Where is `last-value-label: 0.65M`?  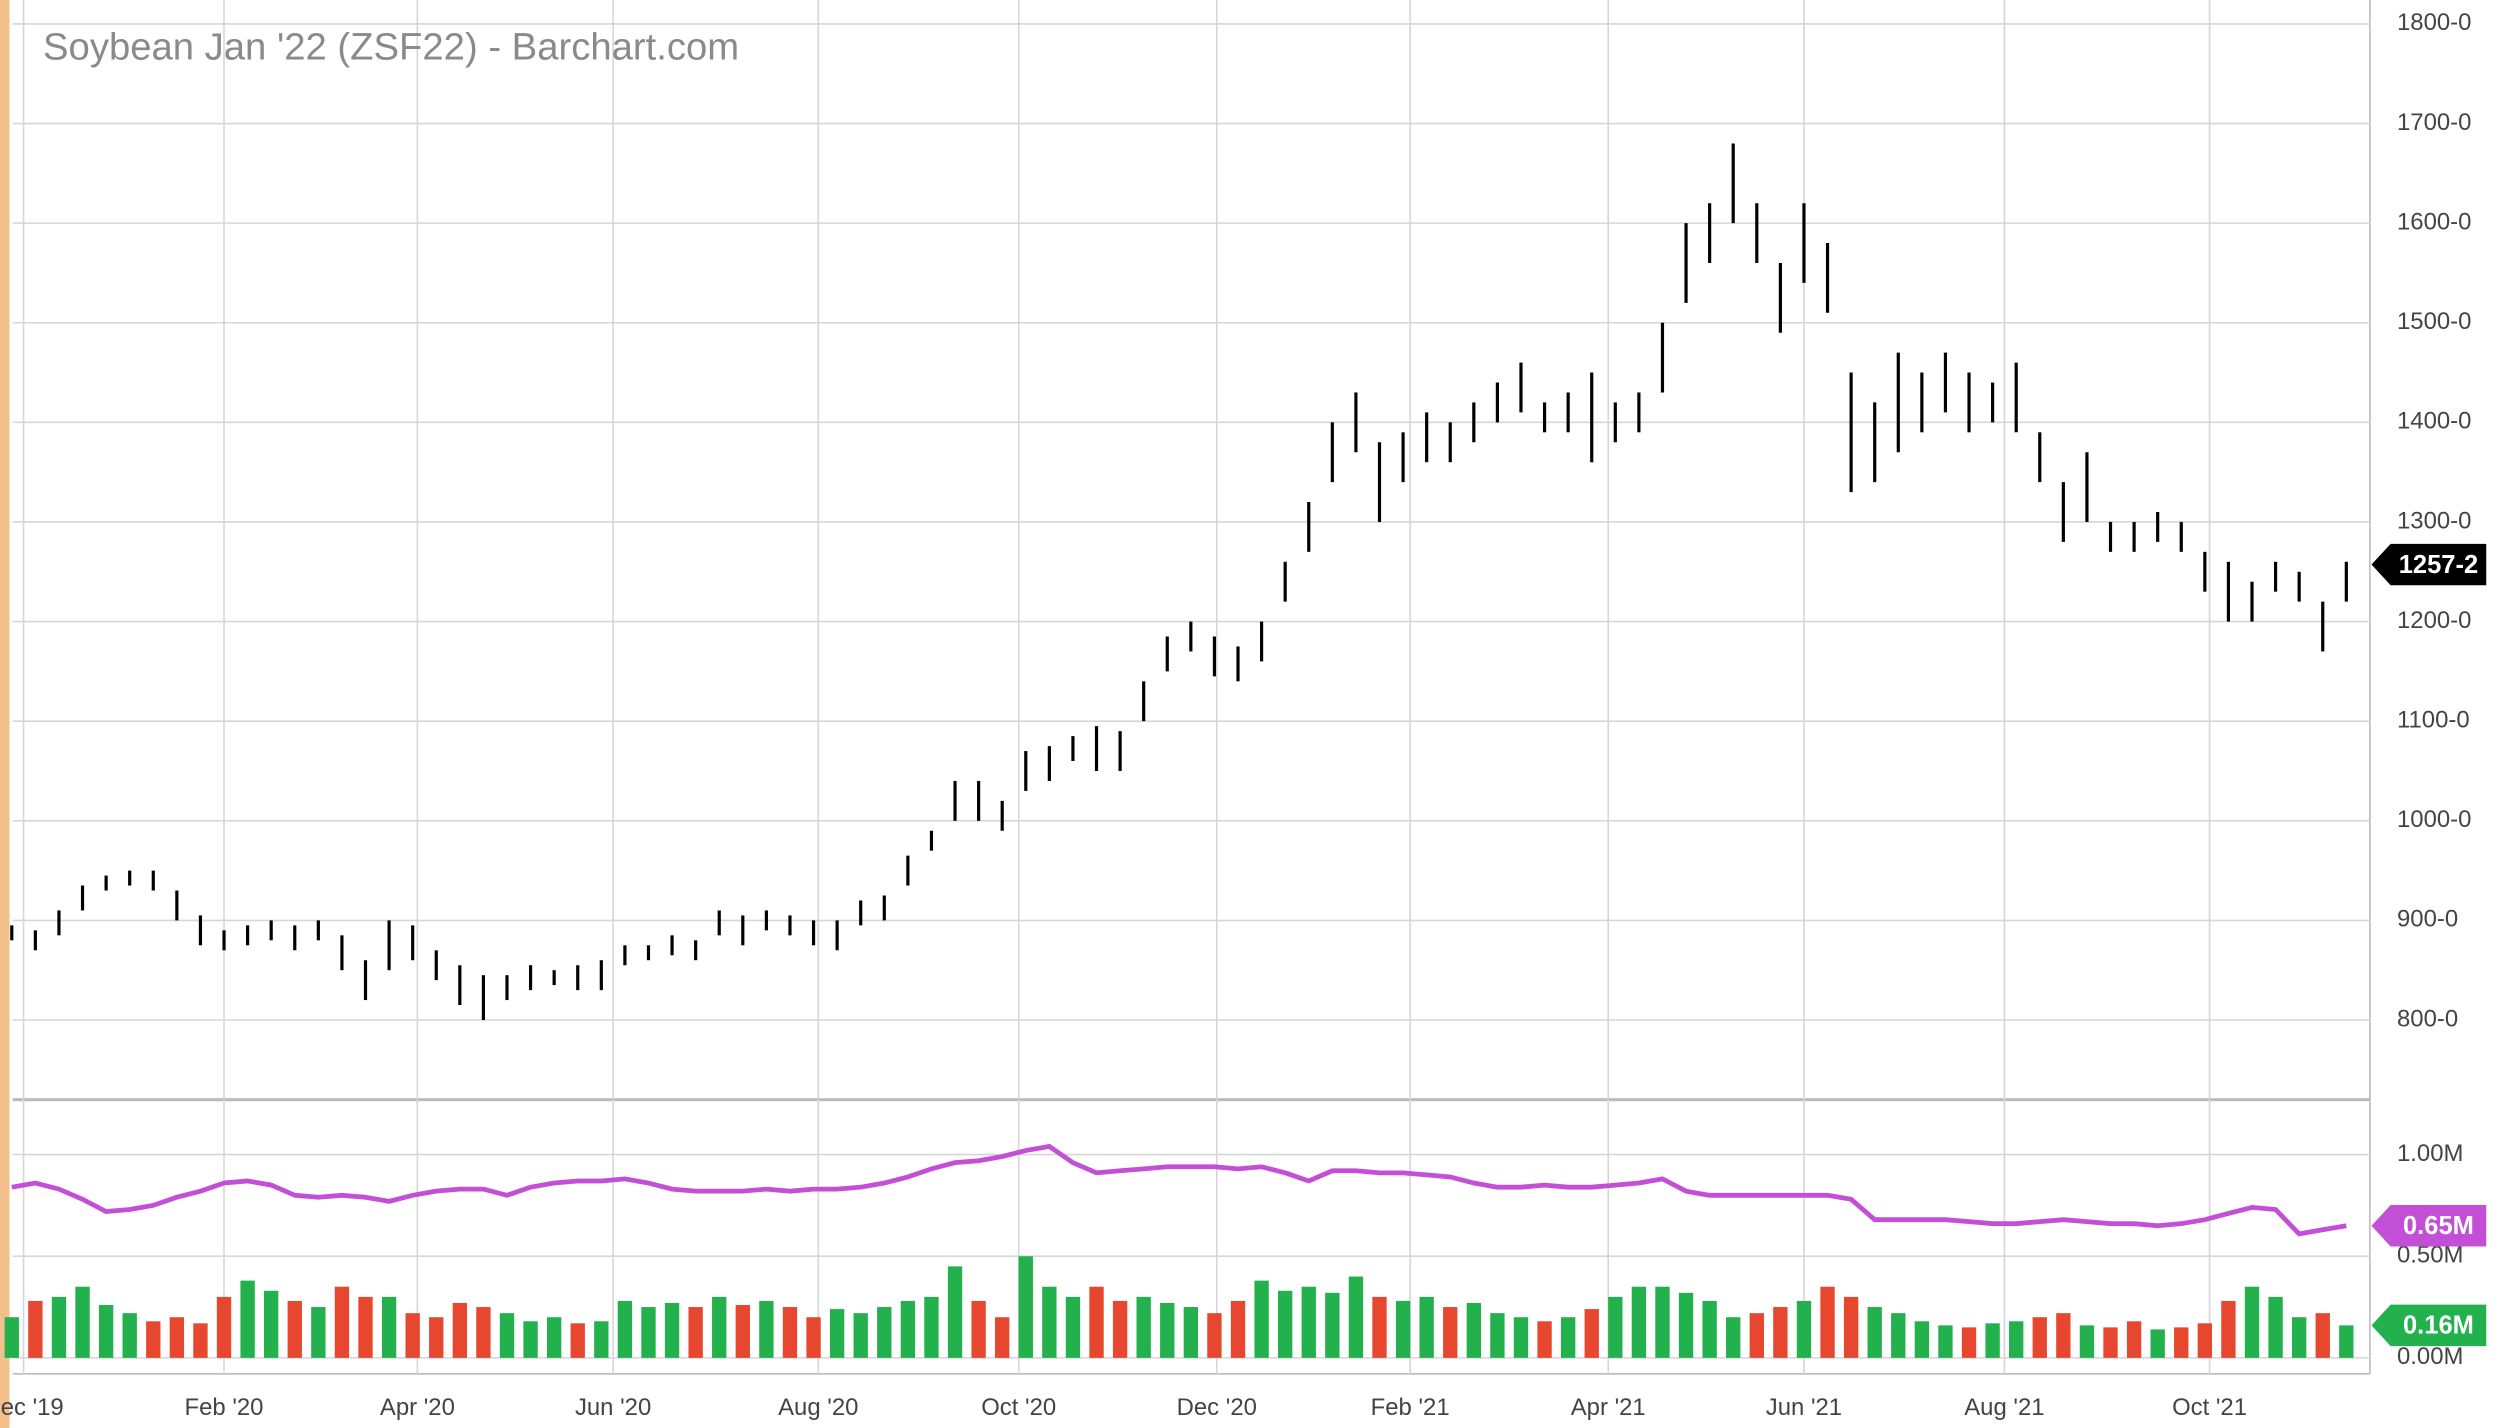 last-value-label: 0.65M is located at coordinates (2438, 1226).